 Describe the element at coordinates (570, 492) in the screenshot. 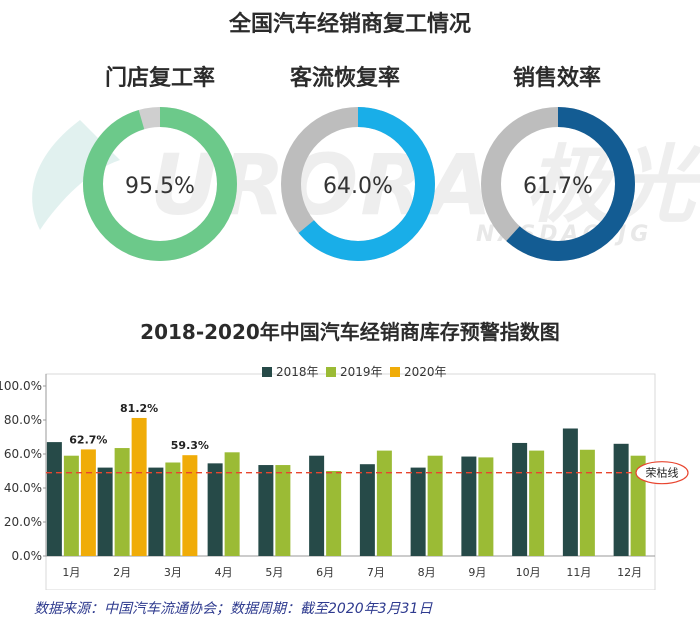

I see `bar-2018年-11月` at that location.